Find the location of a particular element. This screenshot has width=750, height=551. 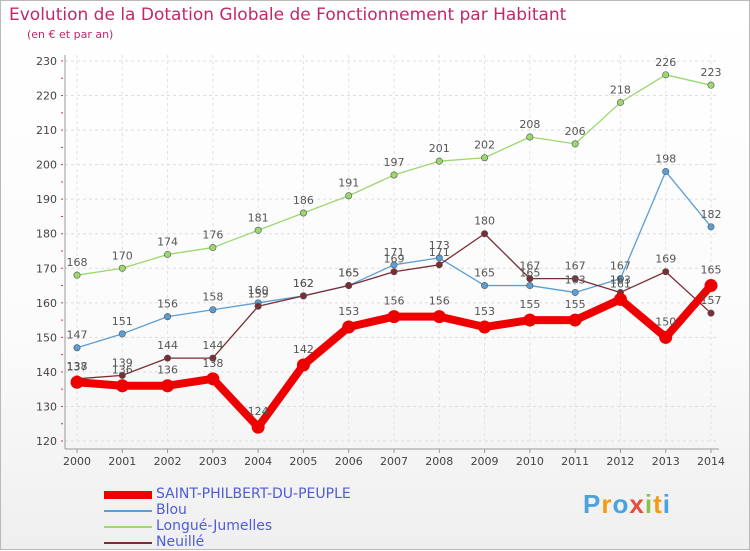

logo-letter: P is located at coordinates (592, 504).